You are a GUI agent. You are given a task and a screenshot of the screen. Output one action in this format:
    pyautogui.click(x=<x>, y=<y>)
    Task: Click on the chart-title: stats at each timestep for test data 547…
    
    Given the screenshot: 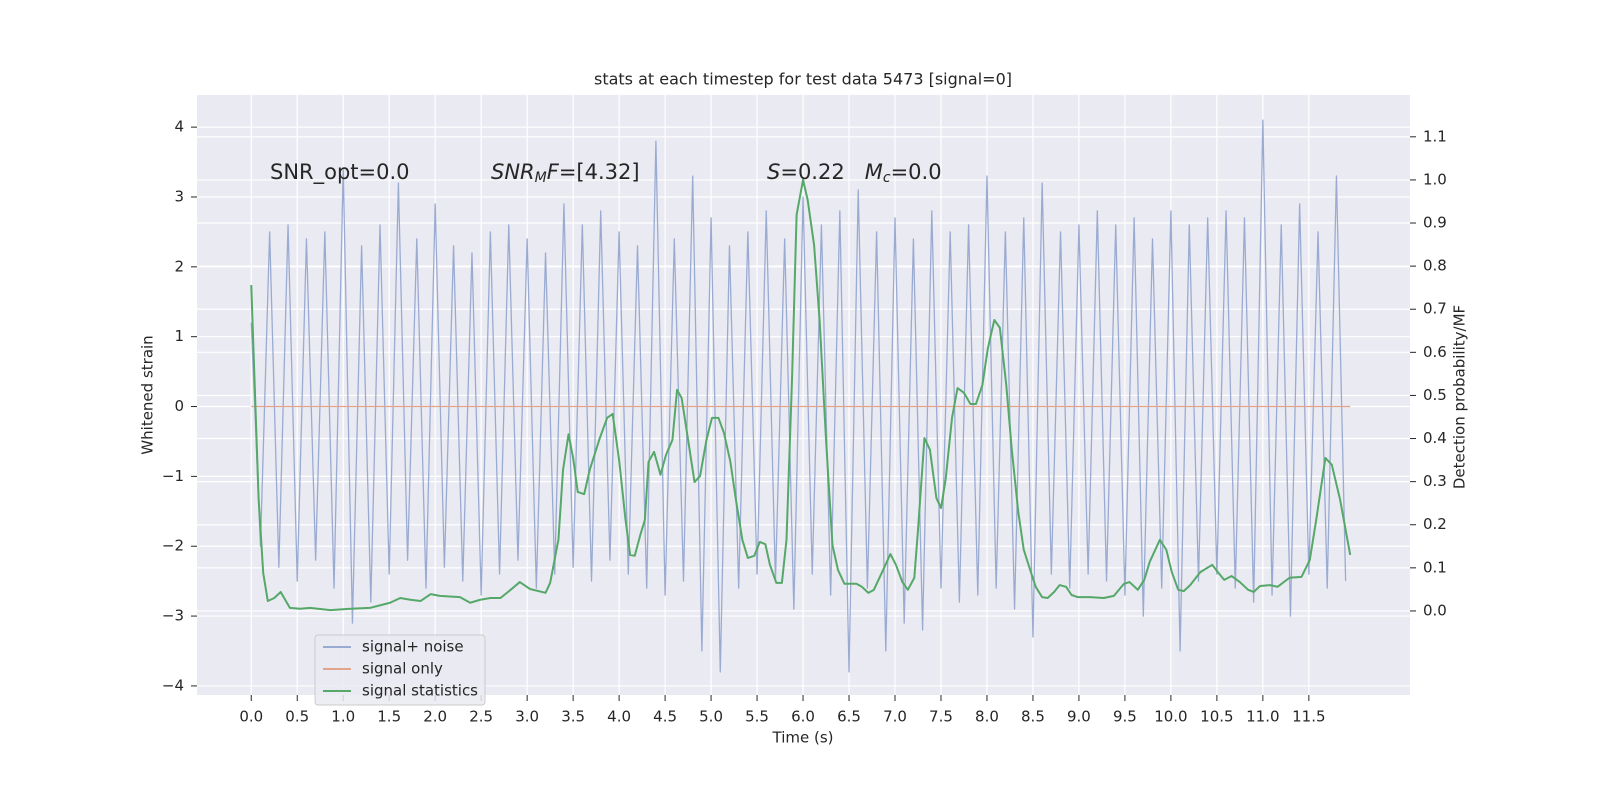 What is the action you would take?
    pyautogui.click(x=803, y=79)
    